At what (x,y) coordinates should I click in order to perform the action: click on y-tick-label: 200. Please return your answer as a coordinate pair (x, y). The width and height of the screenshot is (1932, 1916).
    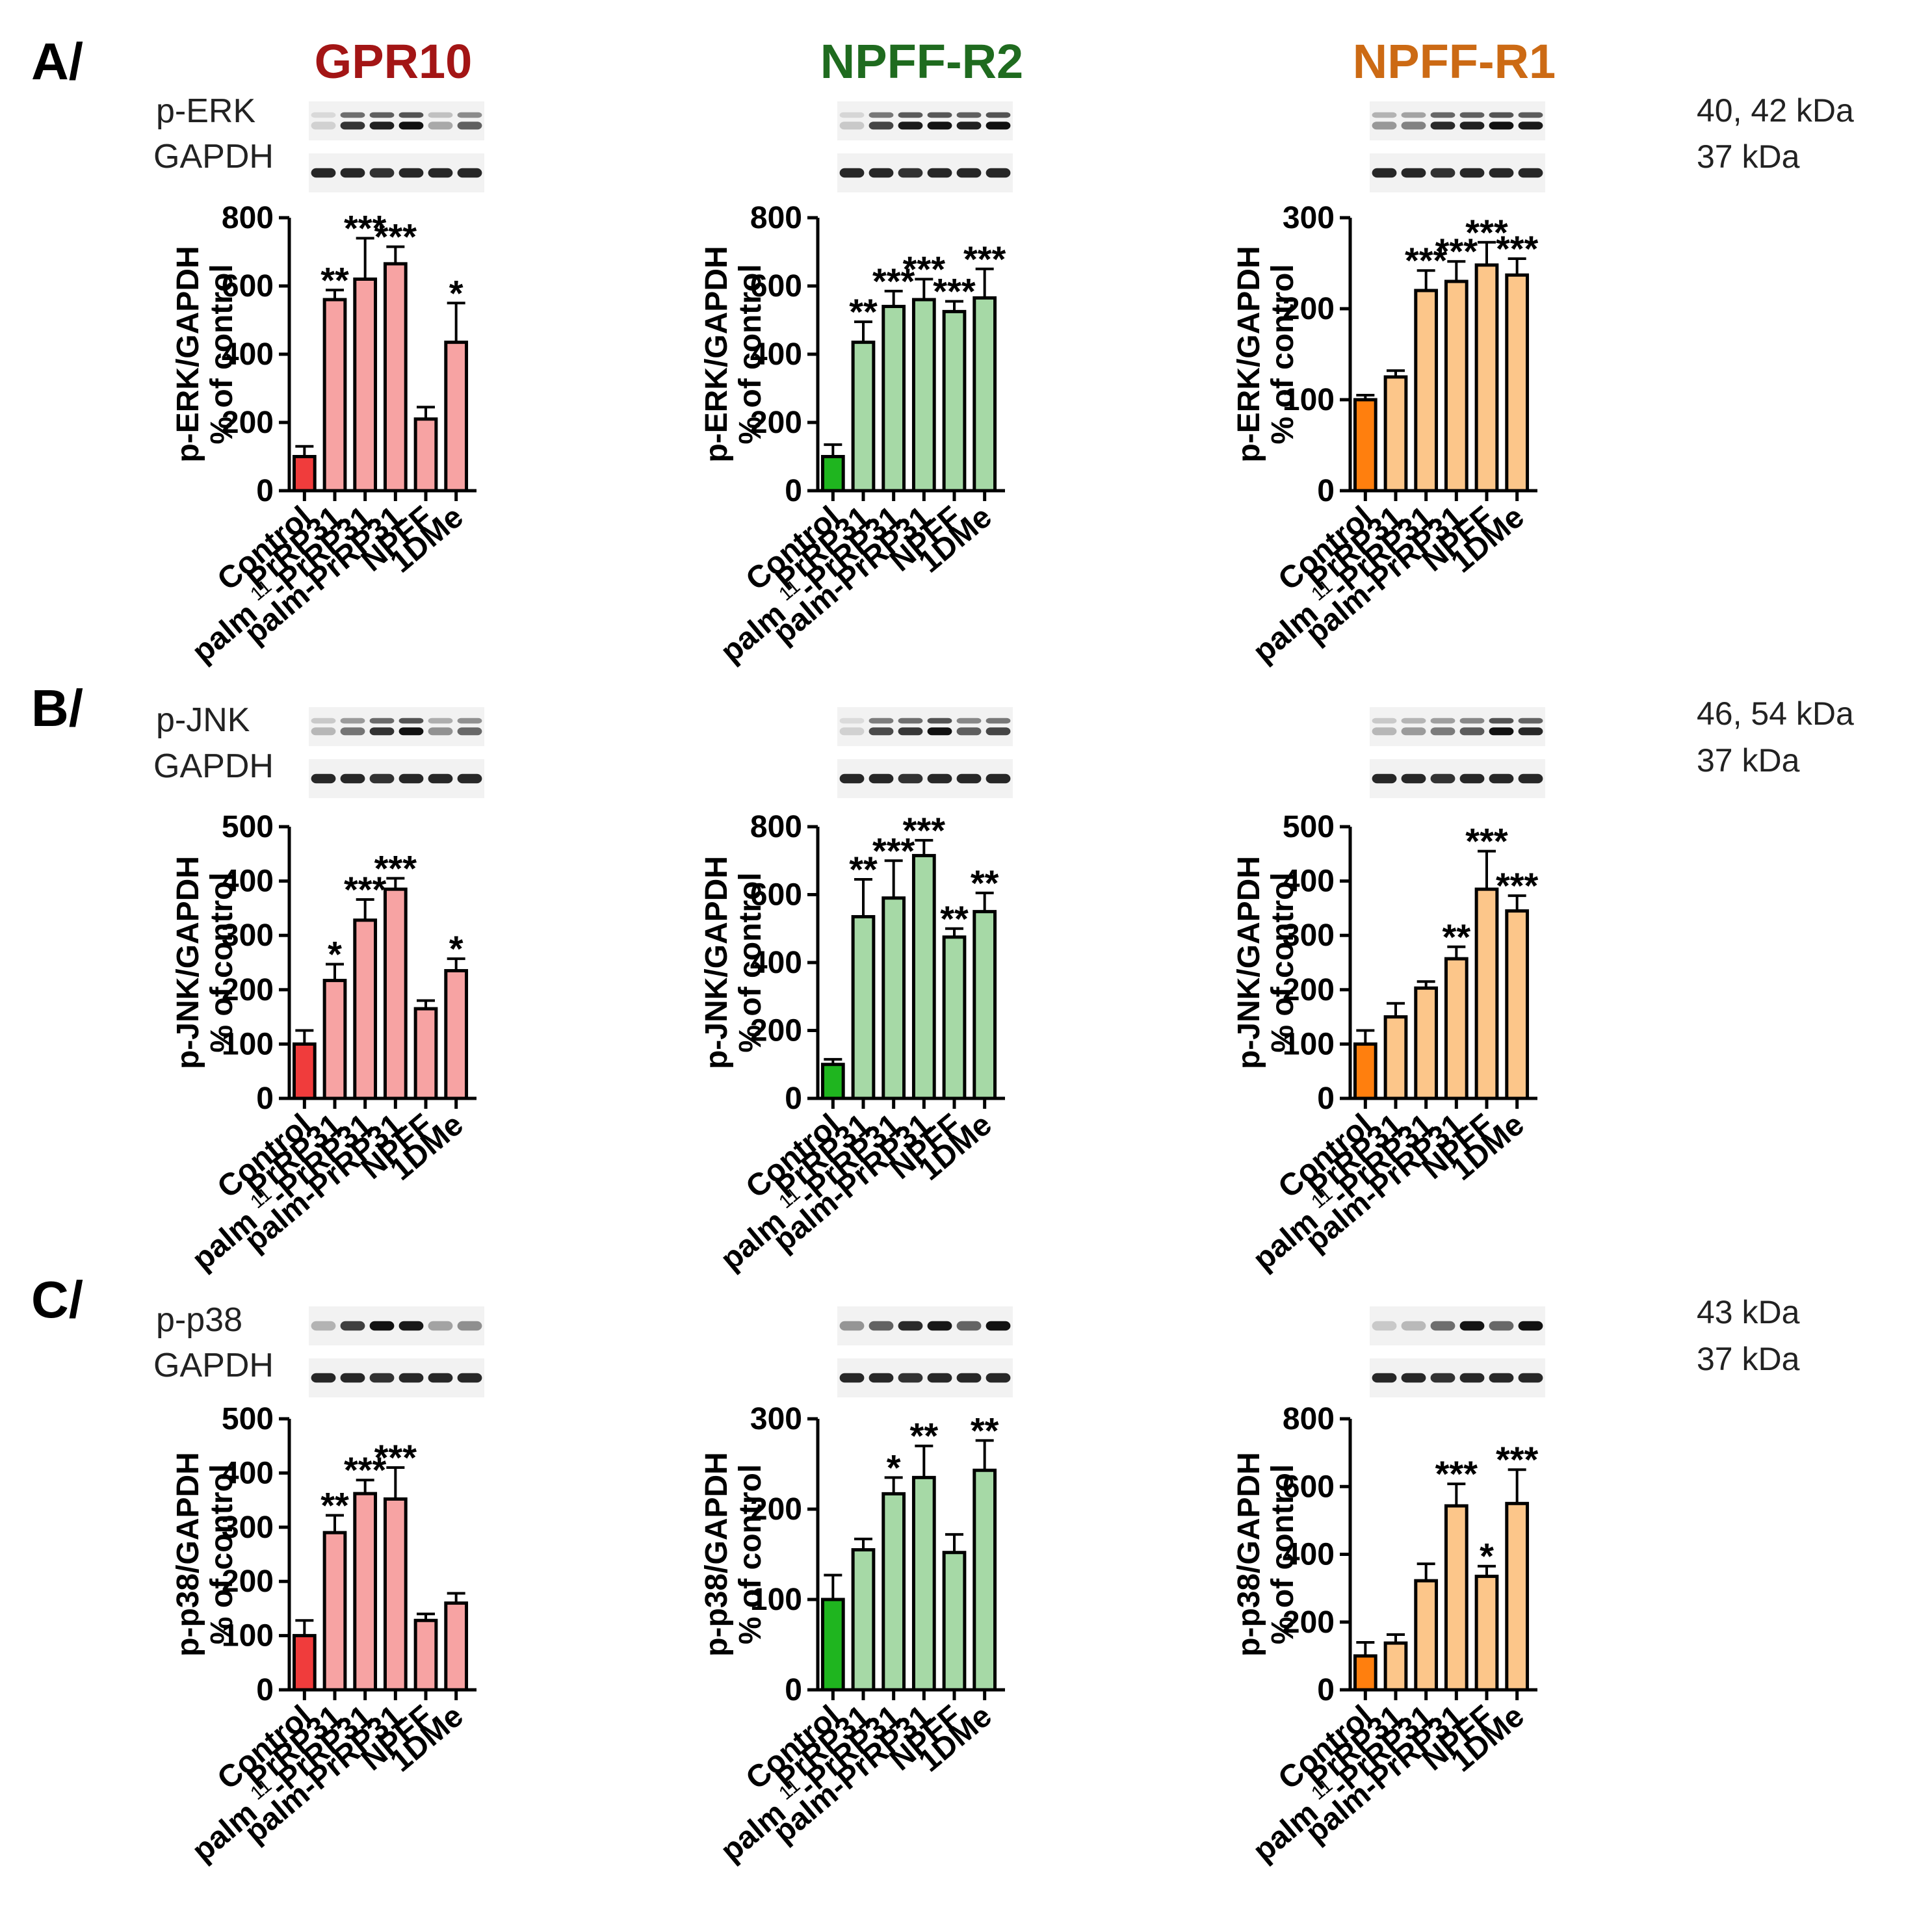
    Looking at the image, I should click on (248, 423).